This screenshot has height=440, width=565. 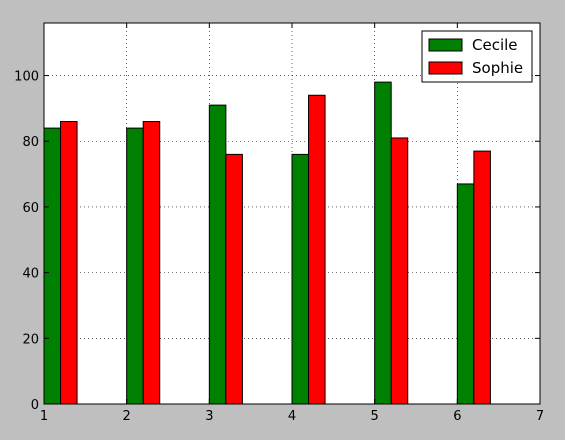 What do you see at coordinates (292, 416) in the screenshot?
I see `x-tick-label: 4` at bounding box center [292, 416].